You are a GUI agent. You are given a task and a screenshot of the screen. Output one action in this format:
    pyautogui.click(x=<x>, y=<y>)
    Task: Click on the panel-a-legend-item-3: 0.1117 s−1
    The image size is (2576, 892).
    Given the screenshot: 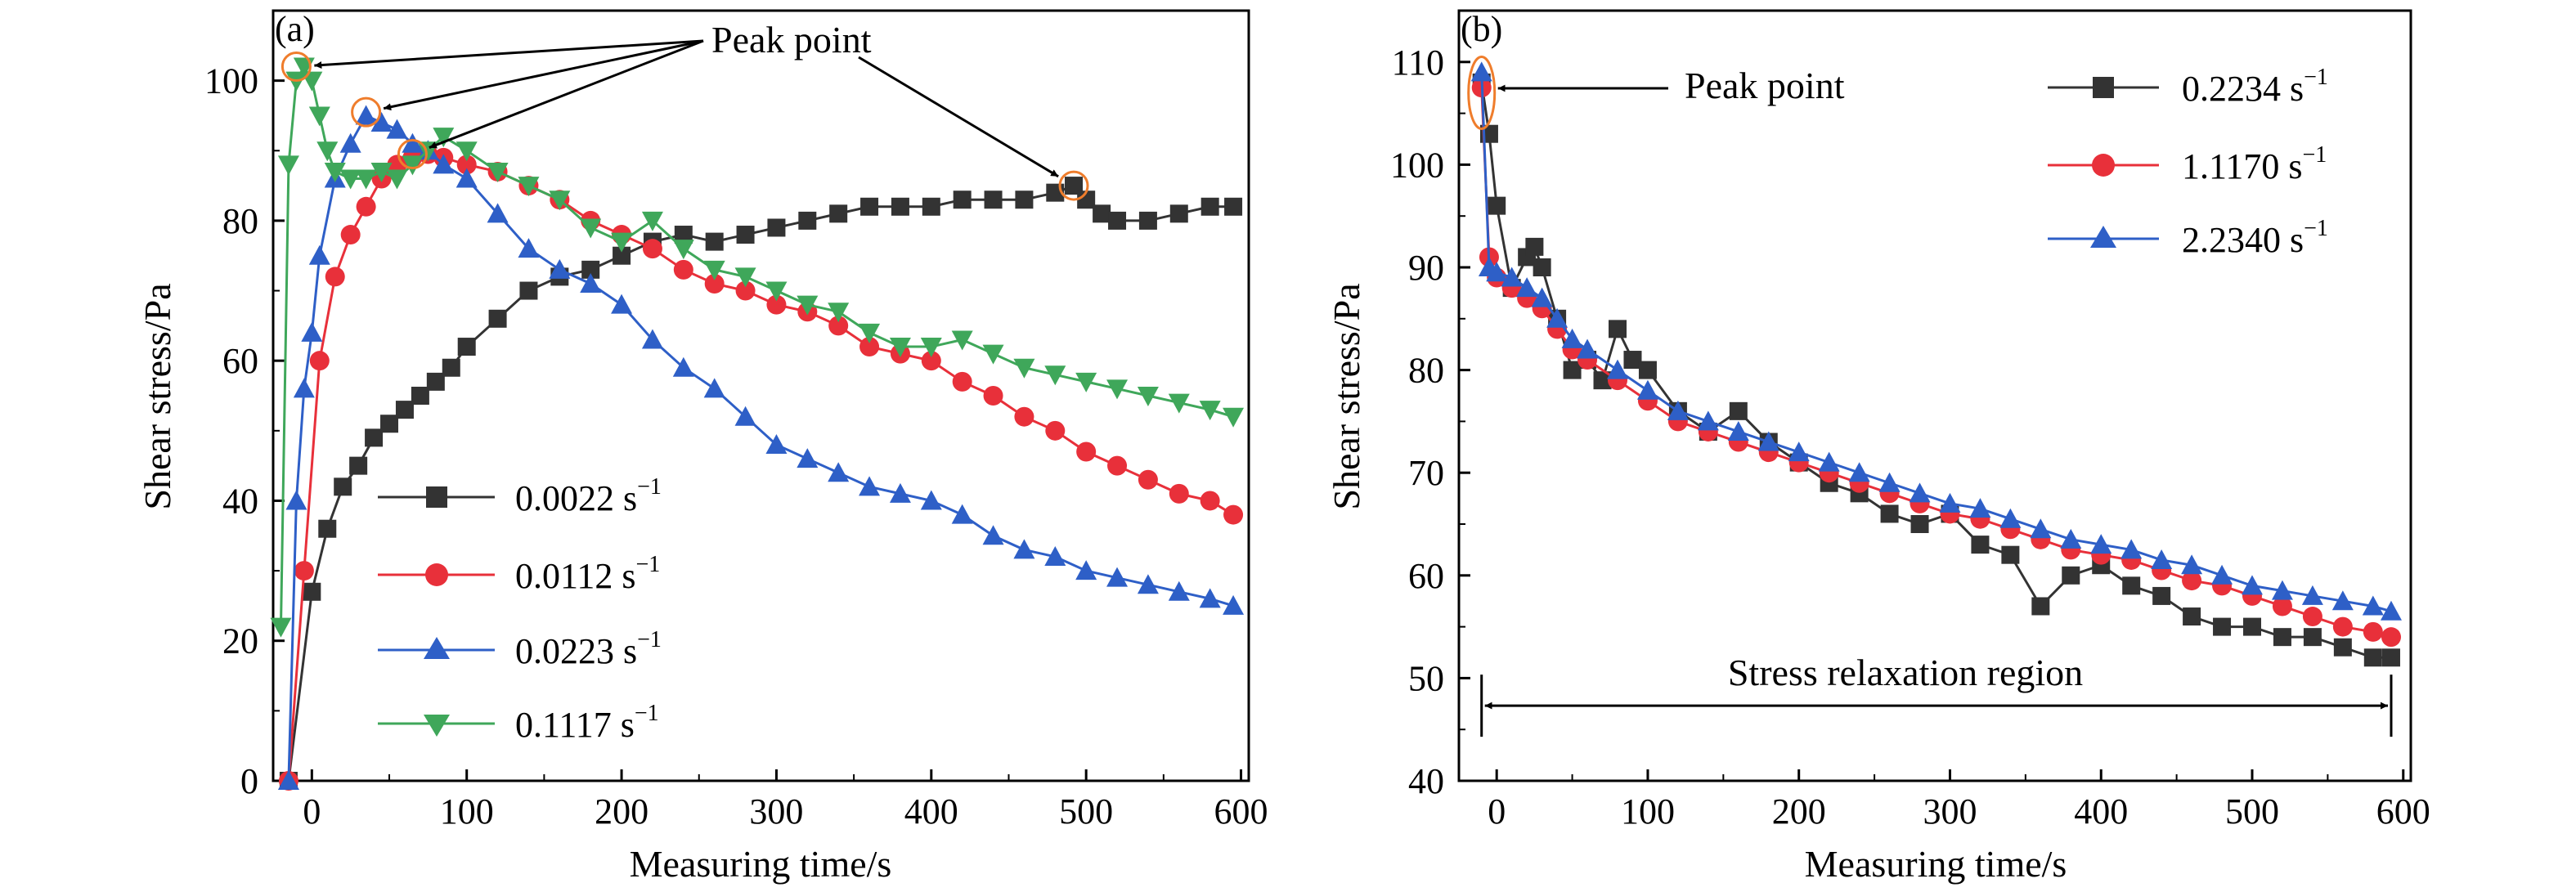 What is the action you would take?
    pyautogui.click(x=518, y=723)
    